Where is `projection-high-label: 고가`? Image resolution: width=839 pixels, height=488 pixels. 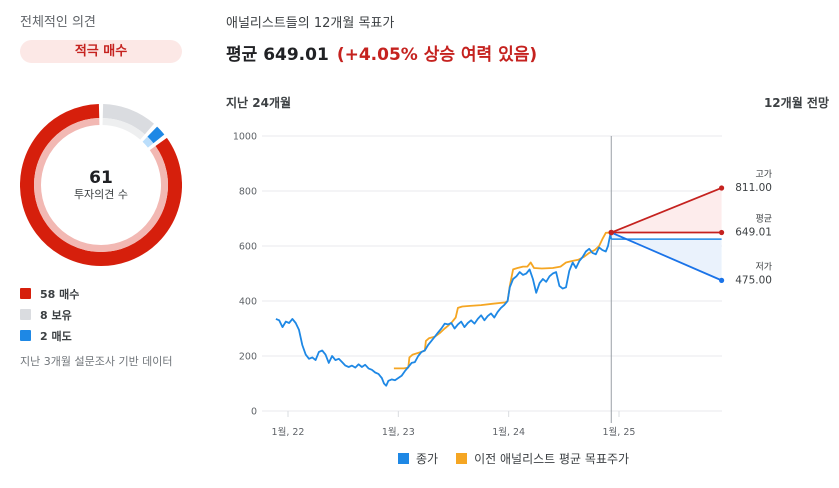 projection-high-label: 고가 is located at coordinates (763, 174).